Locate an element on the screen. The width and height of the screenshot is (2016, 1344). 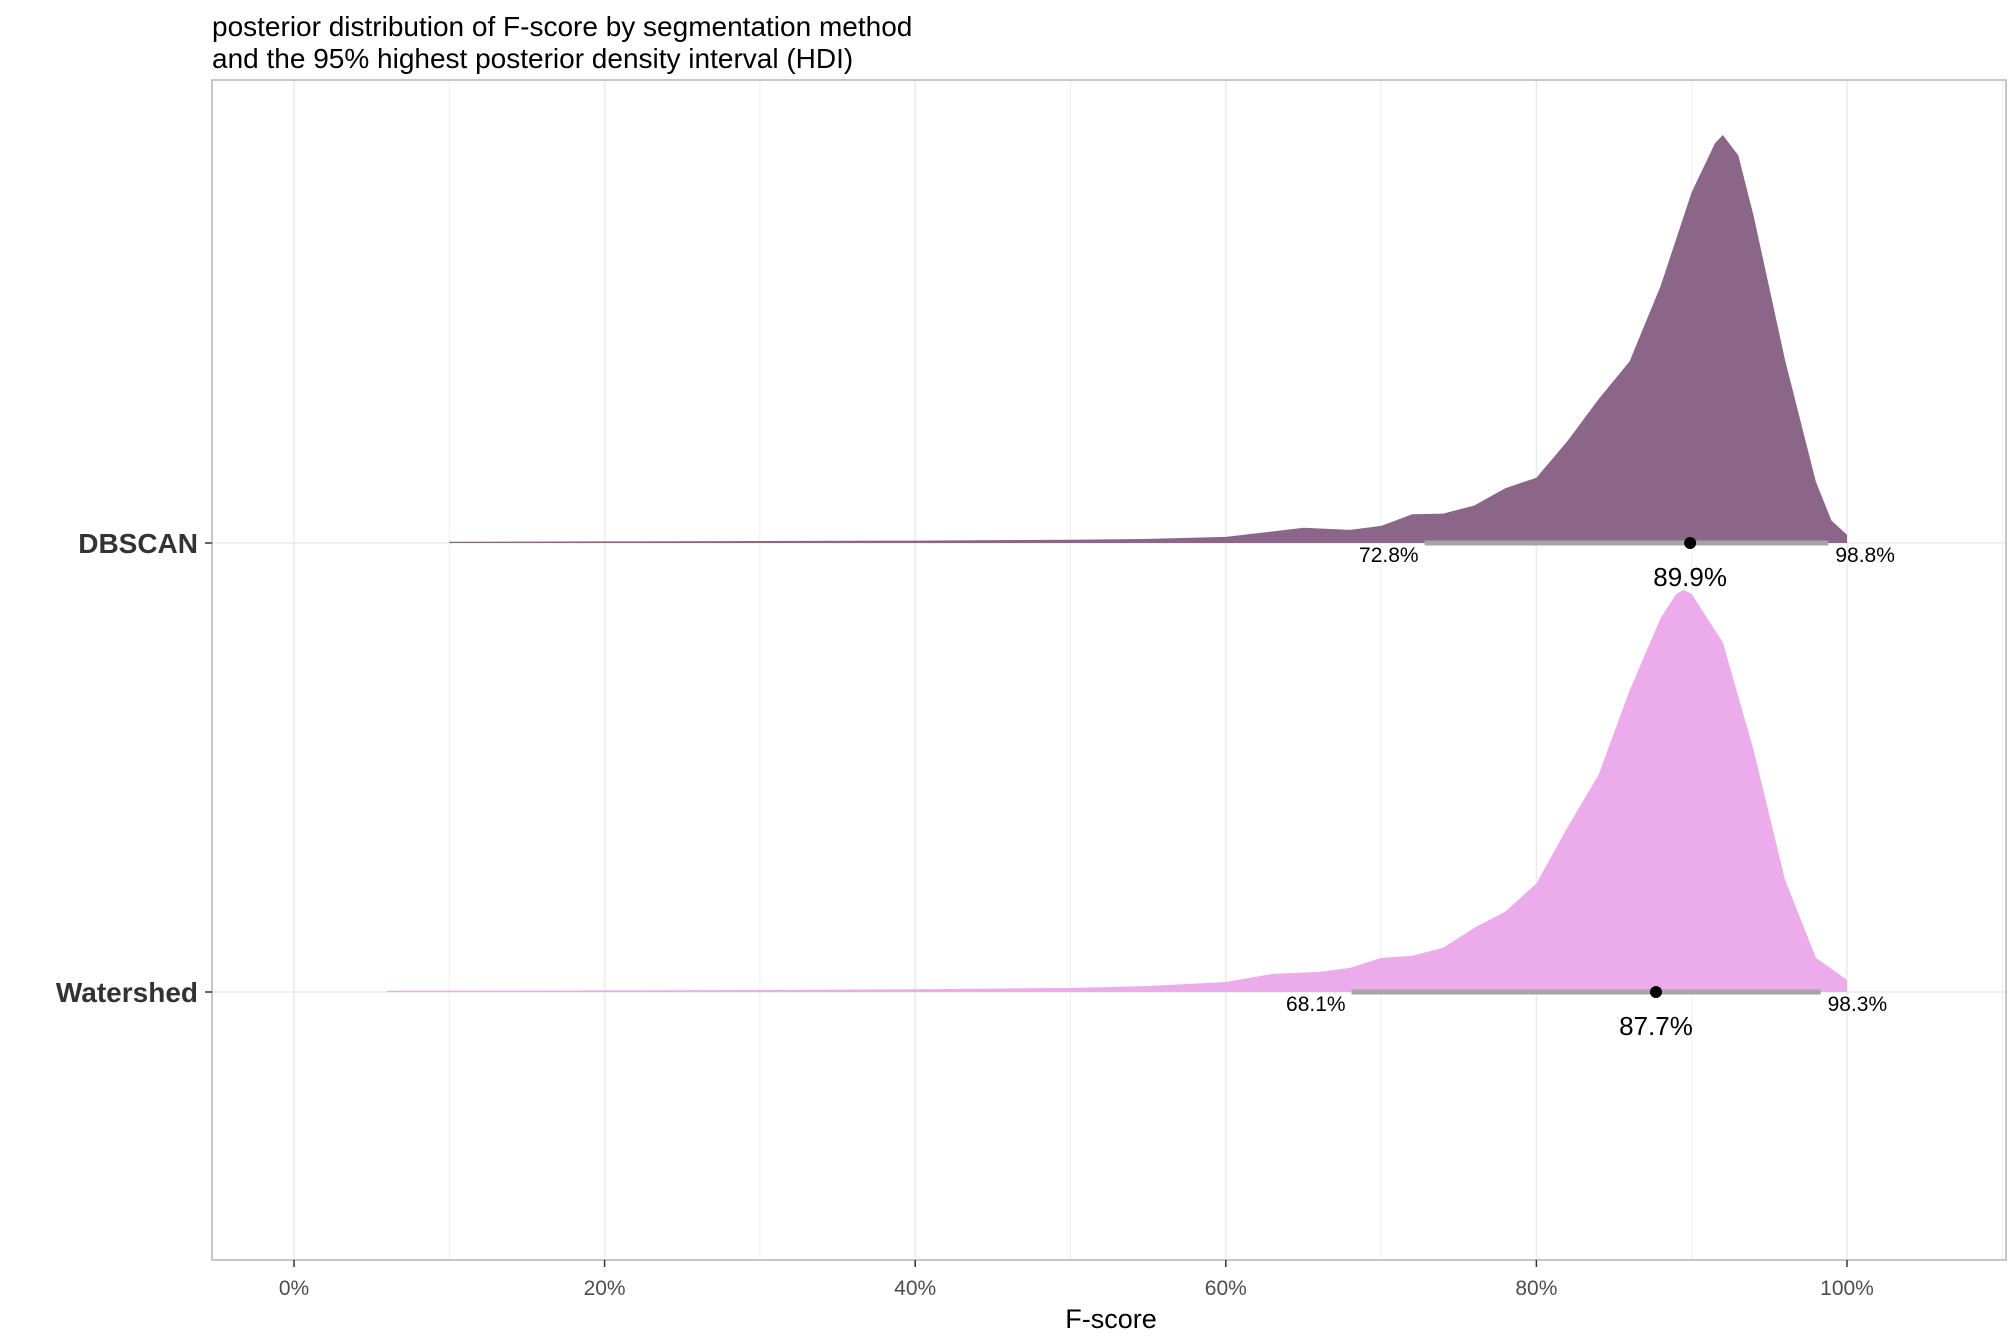
hdi-lower-label: 72.8% is located at coordinates (1389, 555).